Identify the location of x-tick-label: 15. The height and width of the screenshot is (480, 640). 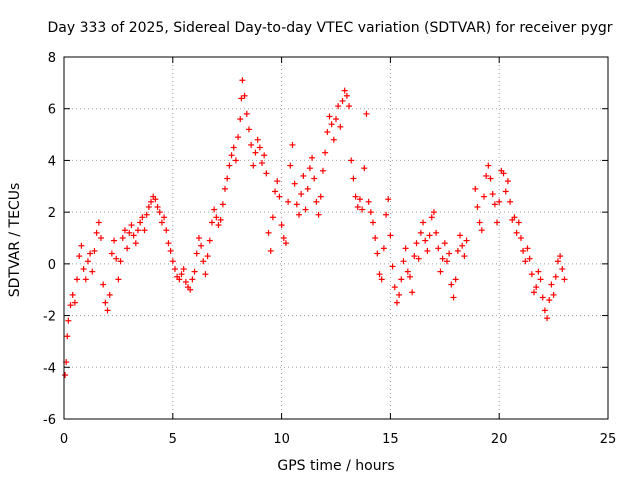
(390, 439).